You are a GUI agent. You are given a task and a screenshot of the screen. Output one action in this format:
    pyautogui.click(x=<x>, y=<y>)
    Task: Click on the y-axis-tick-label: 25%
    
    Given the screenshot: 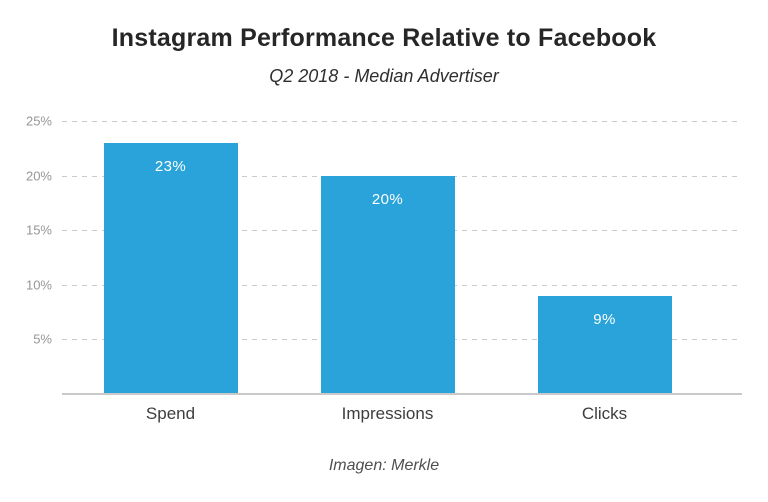 What is the action you would take?
    pyautogui.click(x=38, y=121)
    